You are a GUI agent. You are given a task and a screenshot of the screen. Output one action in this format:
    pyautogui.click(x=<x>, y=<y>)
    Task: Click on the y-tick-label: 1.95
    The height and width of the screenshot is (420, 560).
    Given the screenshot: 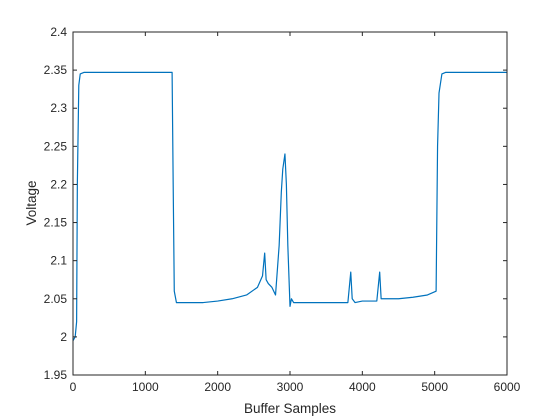 What is the action you would take?
    pyautogui.click(x=56, y=375)
    